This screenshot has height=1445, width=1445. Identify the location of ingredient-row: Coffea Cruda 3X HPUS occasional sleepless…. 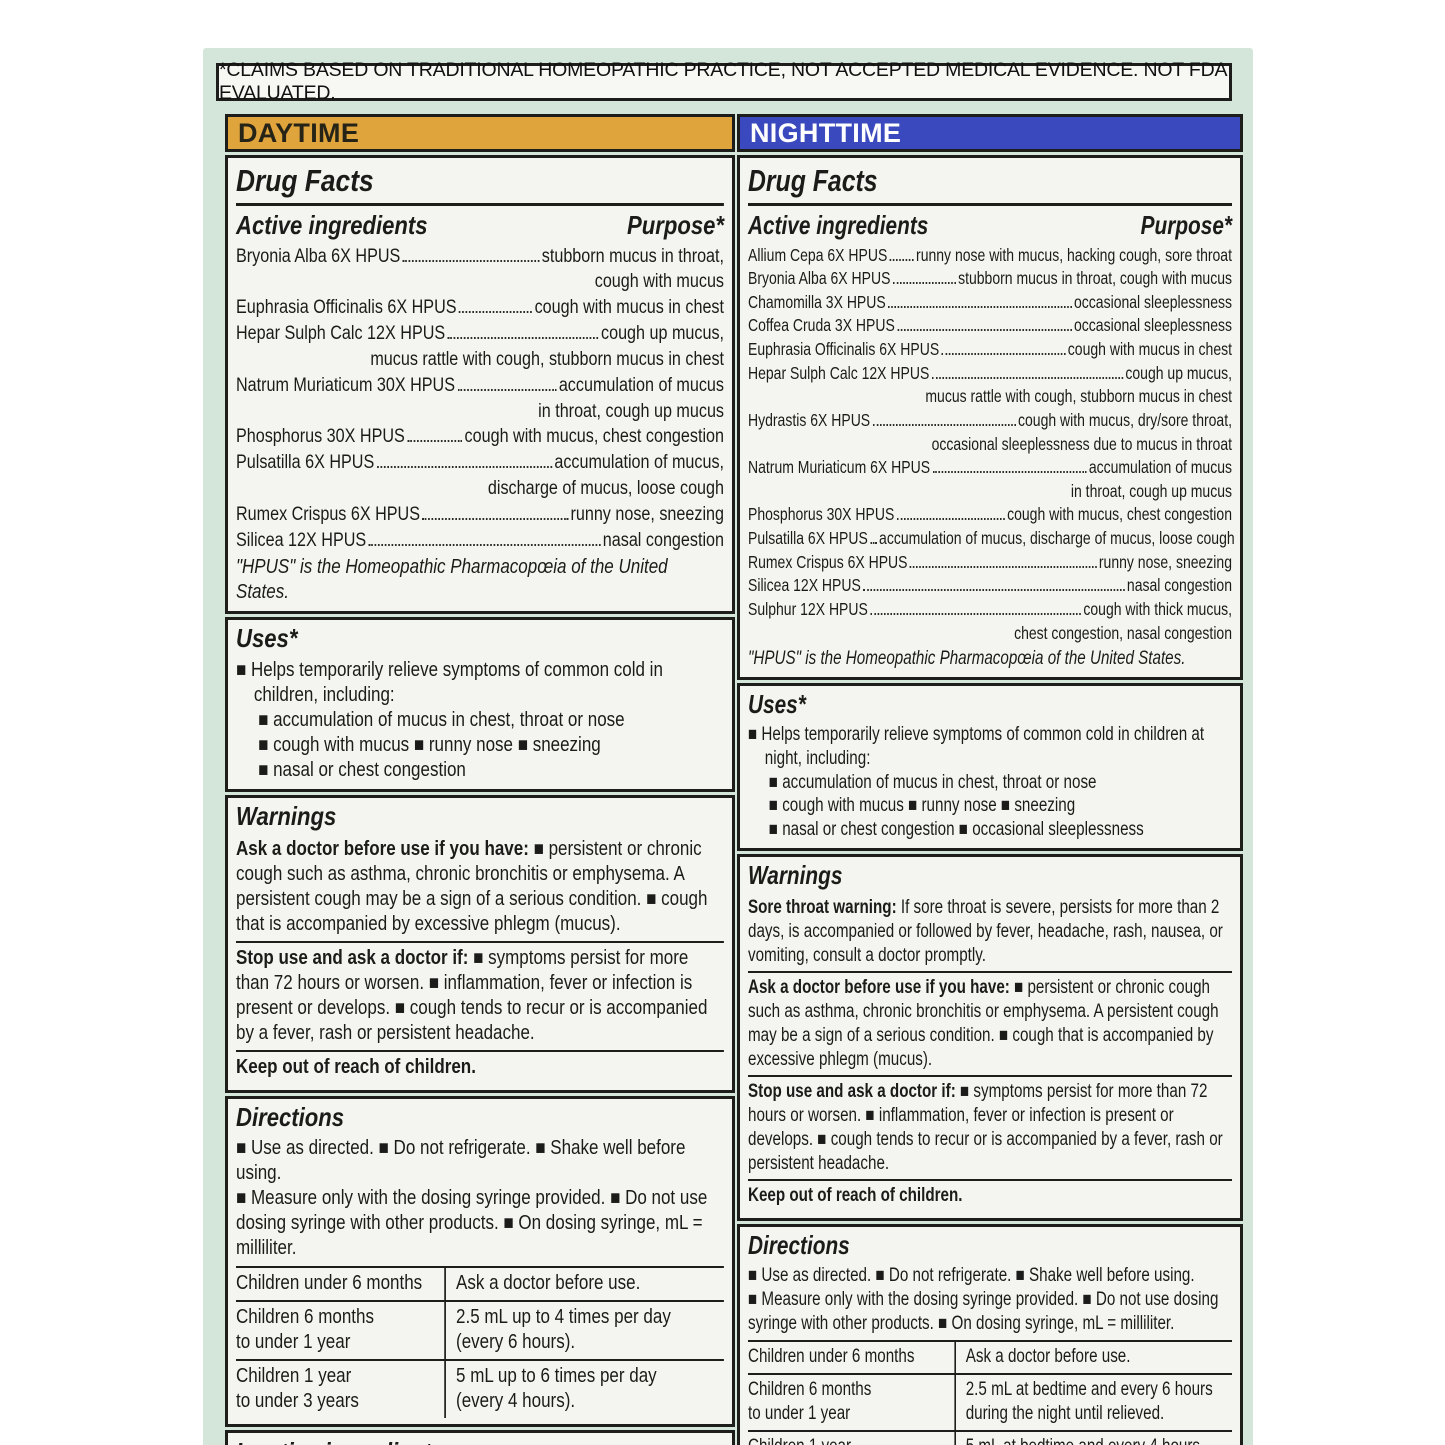
(990, 326).